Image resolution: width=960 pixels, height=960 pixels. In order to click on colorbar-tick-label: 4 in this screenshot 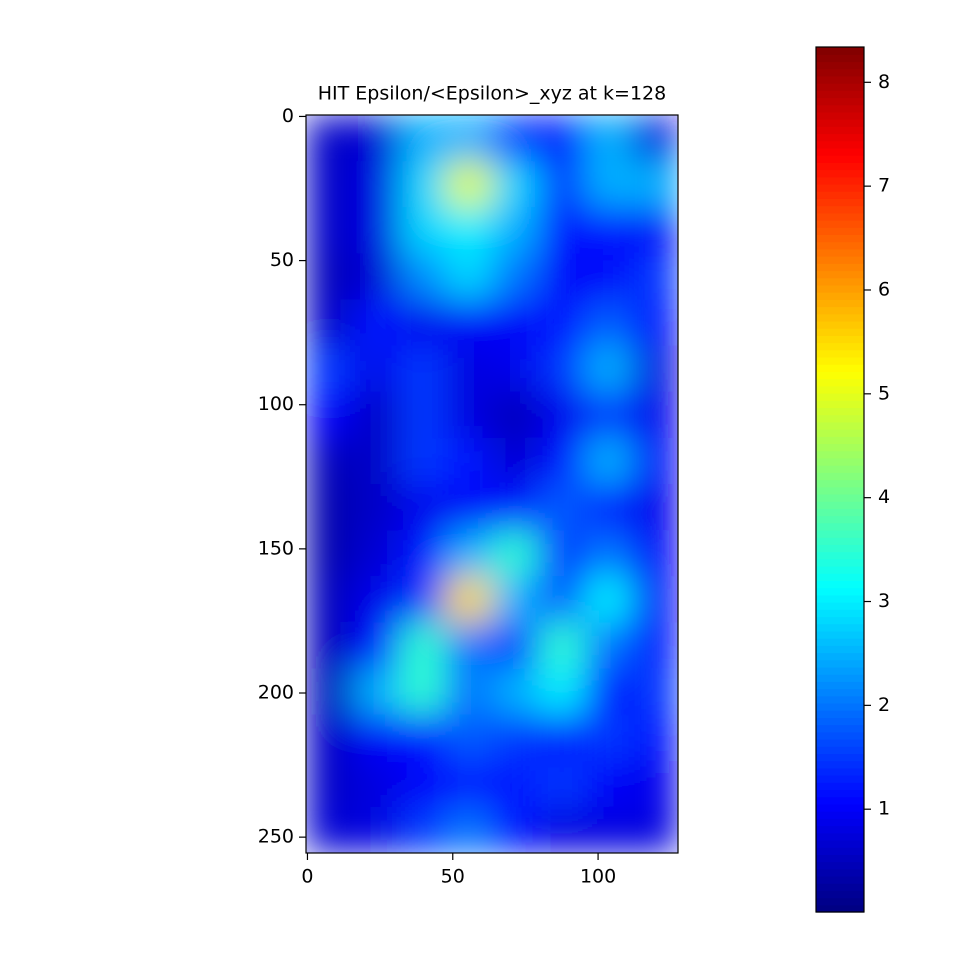, I will do `click(884, 497)`.